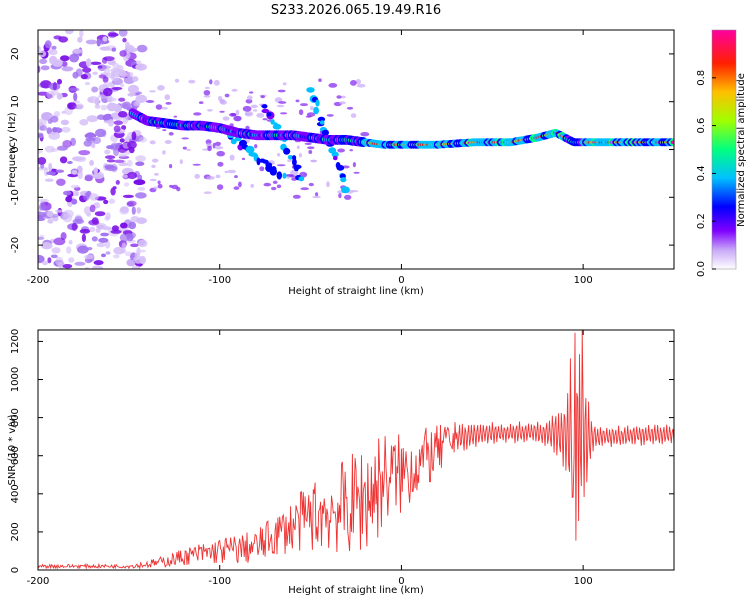 This screenshot has width=750, height=600. I want to click on figure-title: S233.2026.065.19.49.R16, so click(356, 10).